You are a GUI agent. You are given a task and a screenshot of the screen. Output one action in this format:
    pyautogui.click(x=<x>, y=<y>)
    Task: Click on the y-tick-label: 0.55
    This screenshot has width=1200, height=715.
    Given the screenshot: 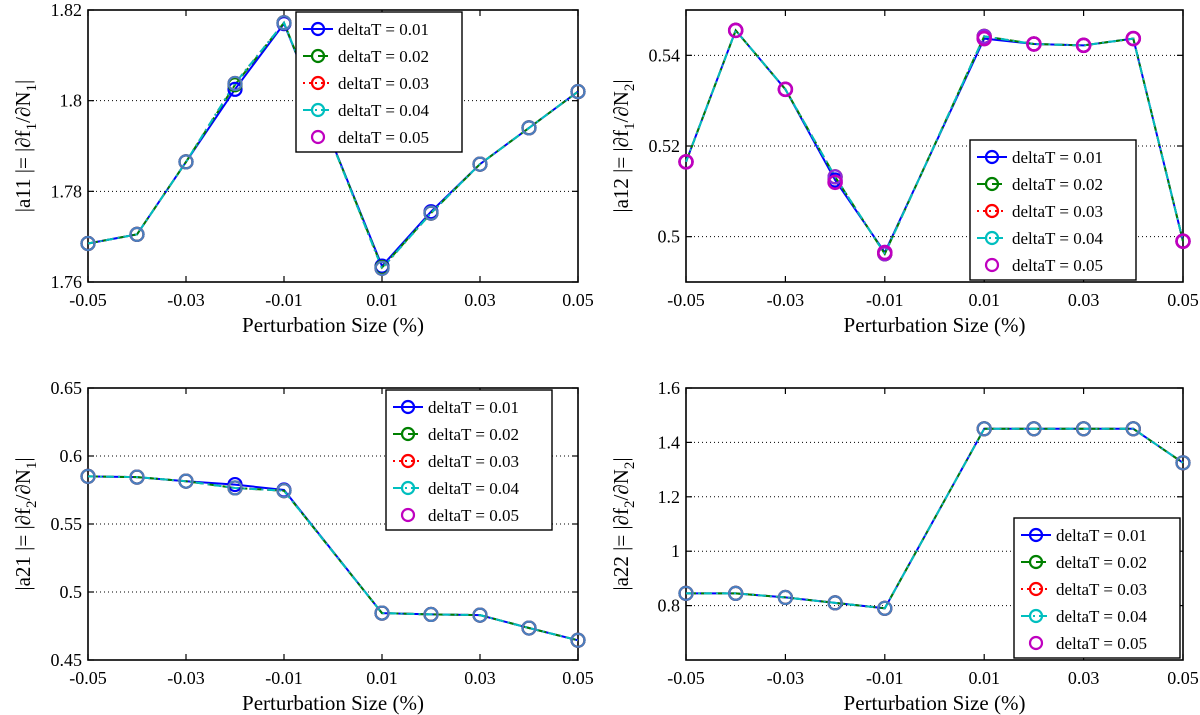 What is the action you would take?
    pyautogui.click(x=67, y=524)
    